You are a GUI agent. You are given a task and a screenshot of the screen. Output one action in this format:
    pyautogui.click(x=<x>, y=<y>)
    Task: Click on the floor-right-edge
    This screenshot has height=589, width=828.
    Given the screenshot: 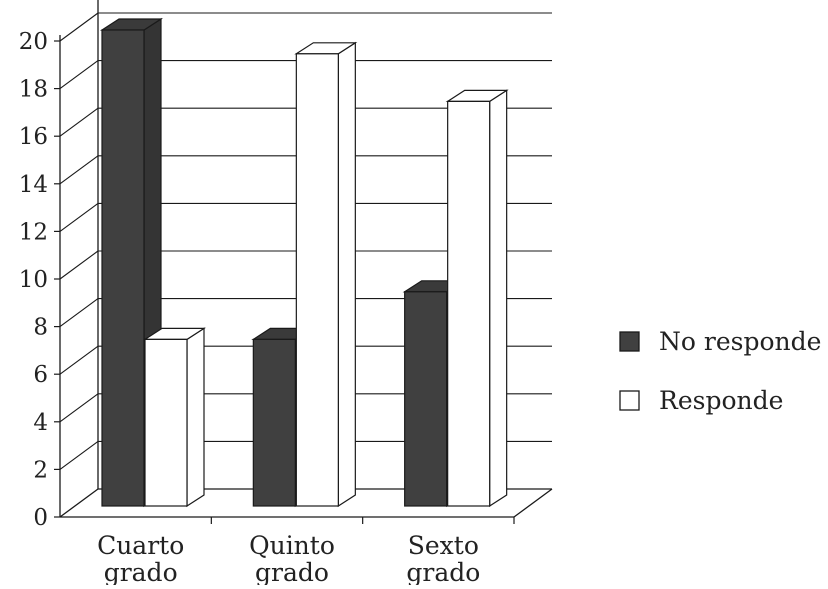 What is the action you would take?
    pyautogui.click(x=533, y=503)
    